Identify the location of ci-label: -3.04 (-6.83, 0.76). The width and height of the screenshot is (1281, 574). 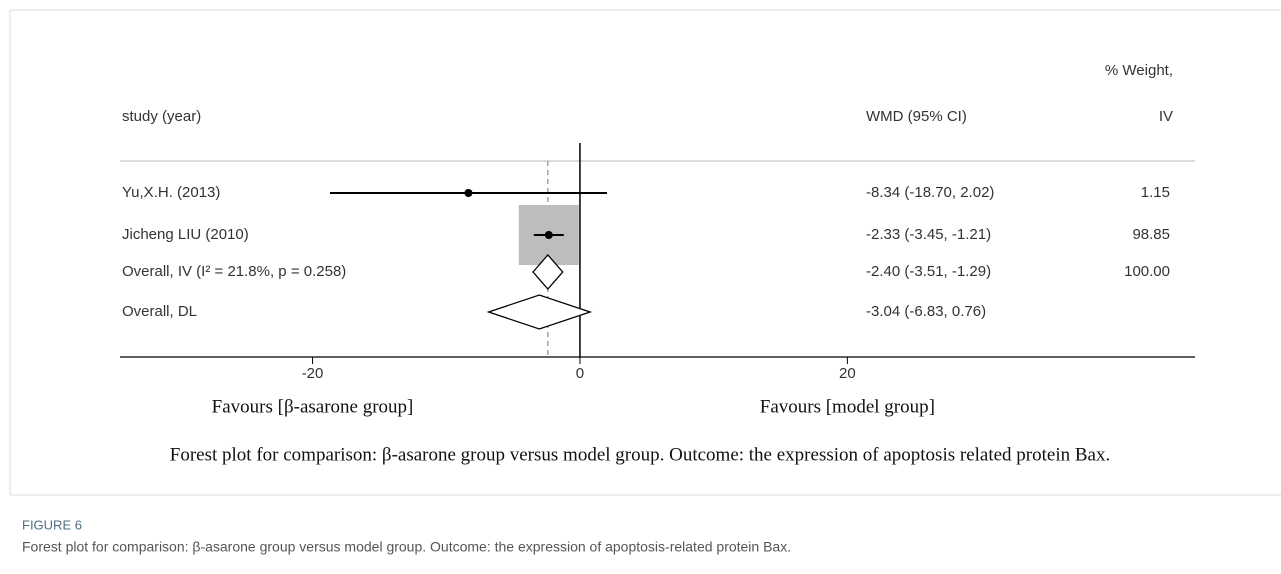
(926, 311).